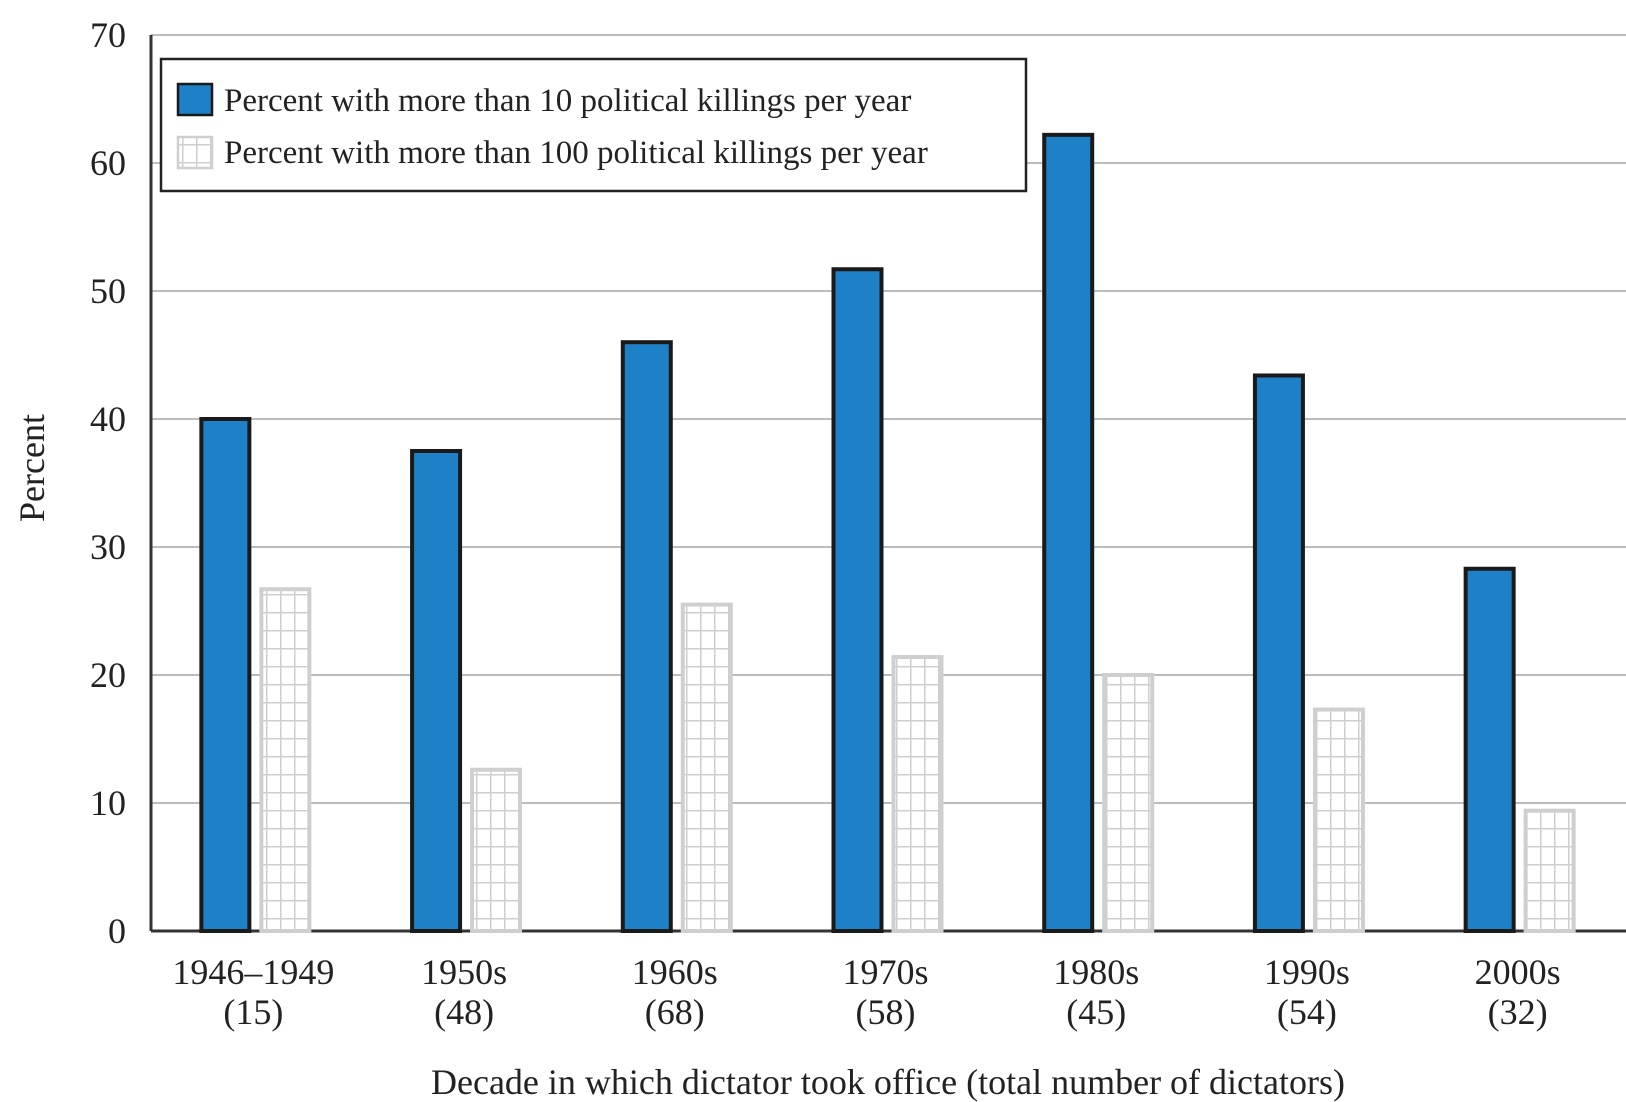 The image size is (1626, 1102). Describe the element at coordinates (1307, 972) in the screenshot. I see `x-tick-label: 1990s` at that location.